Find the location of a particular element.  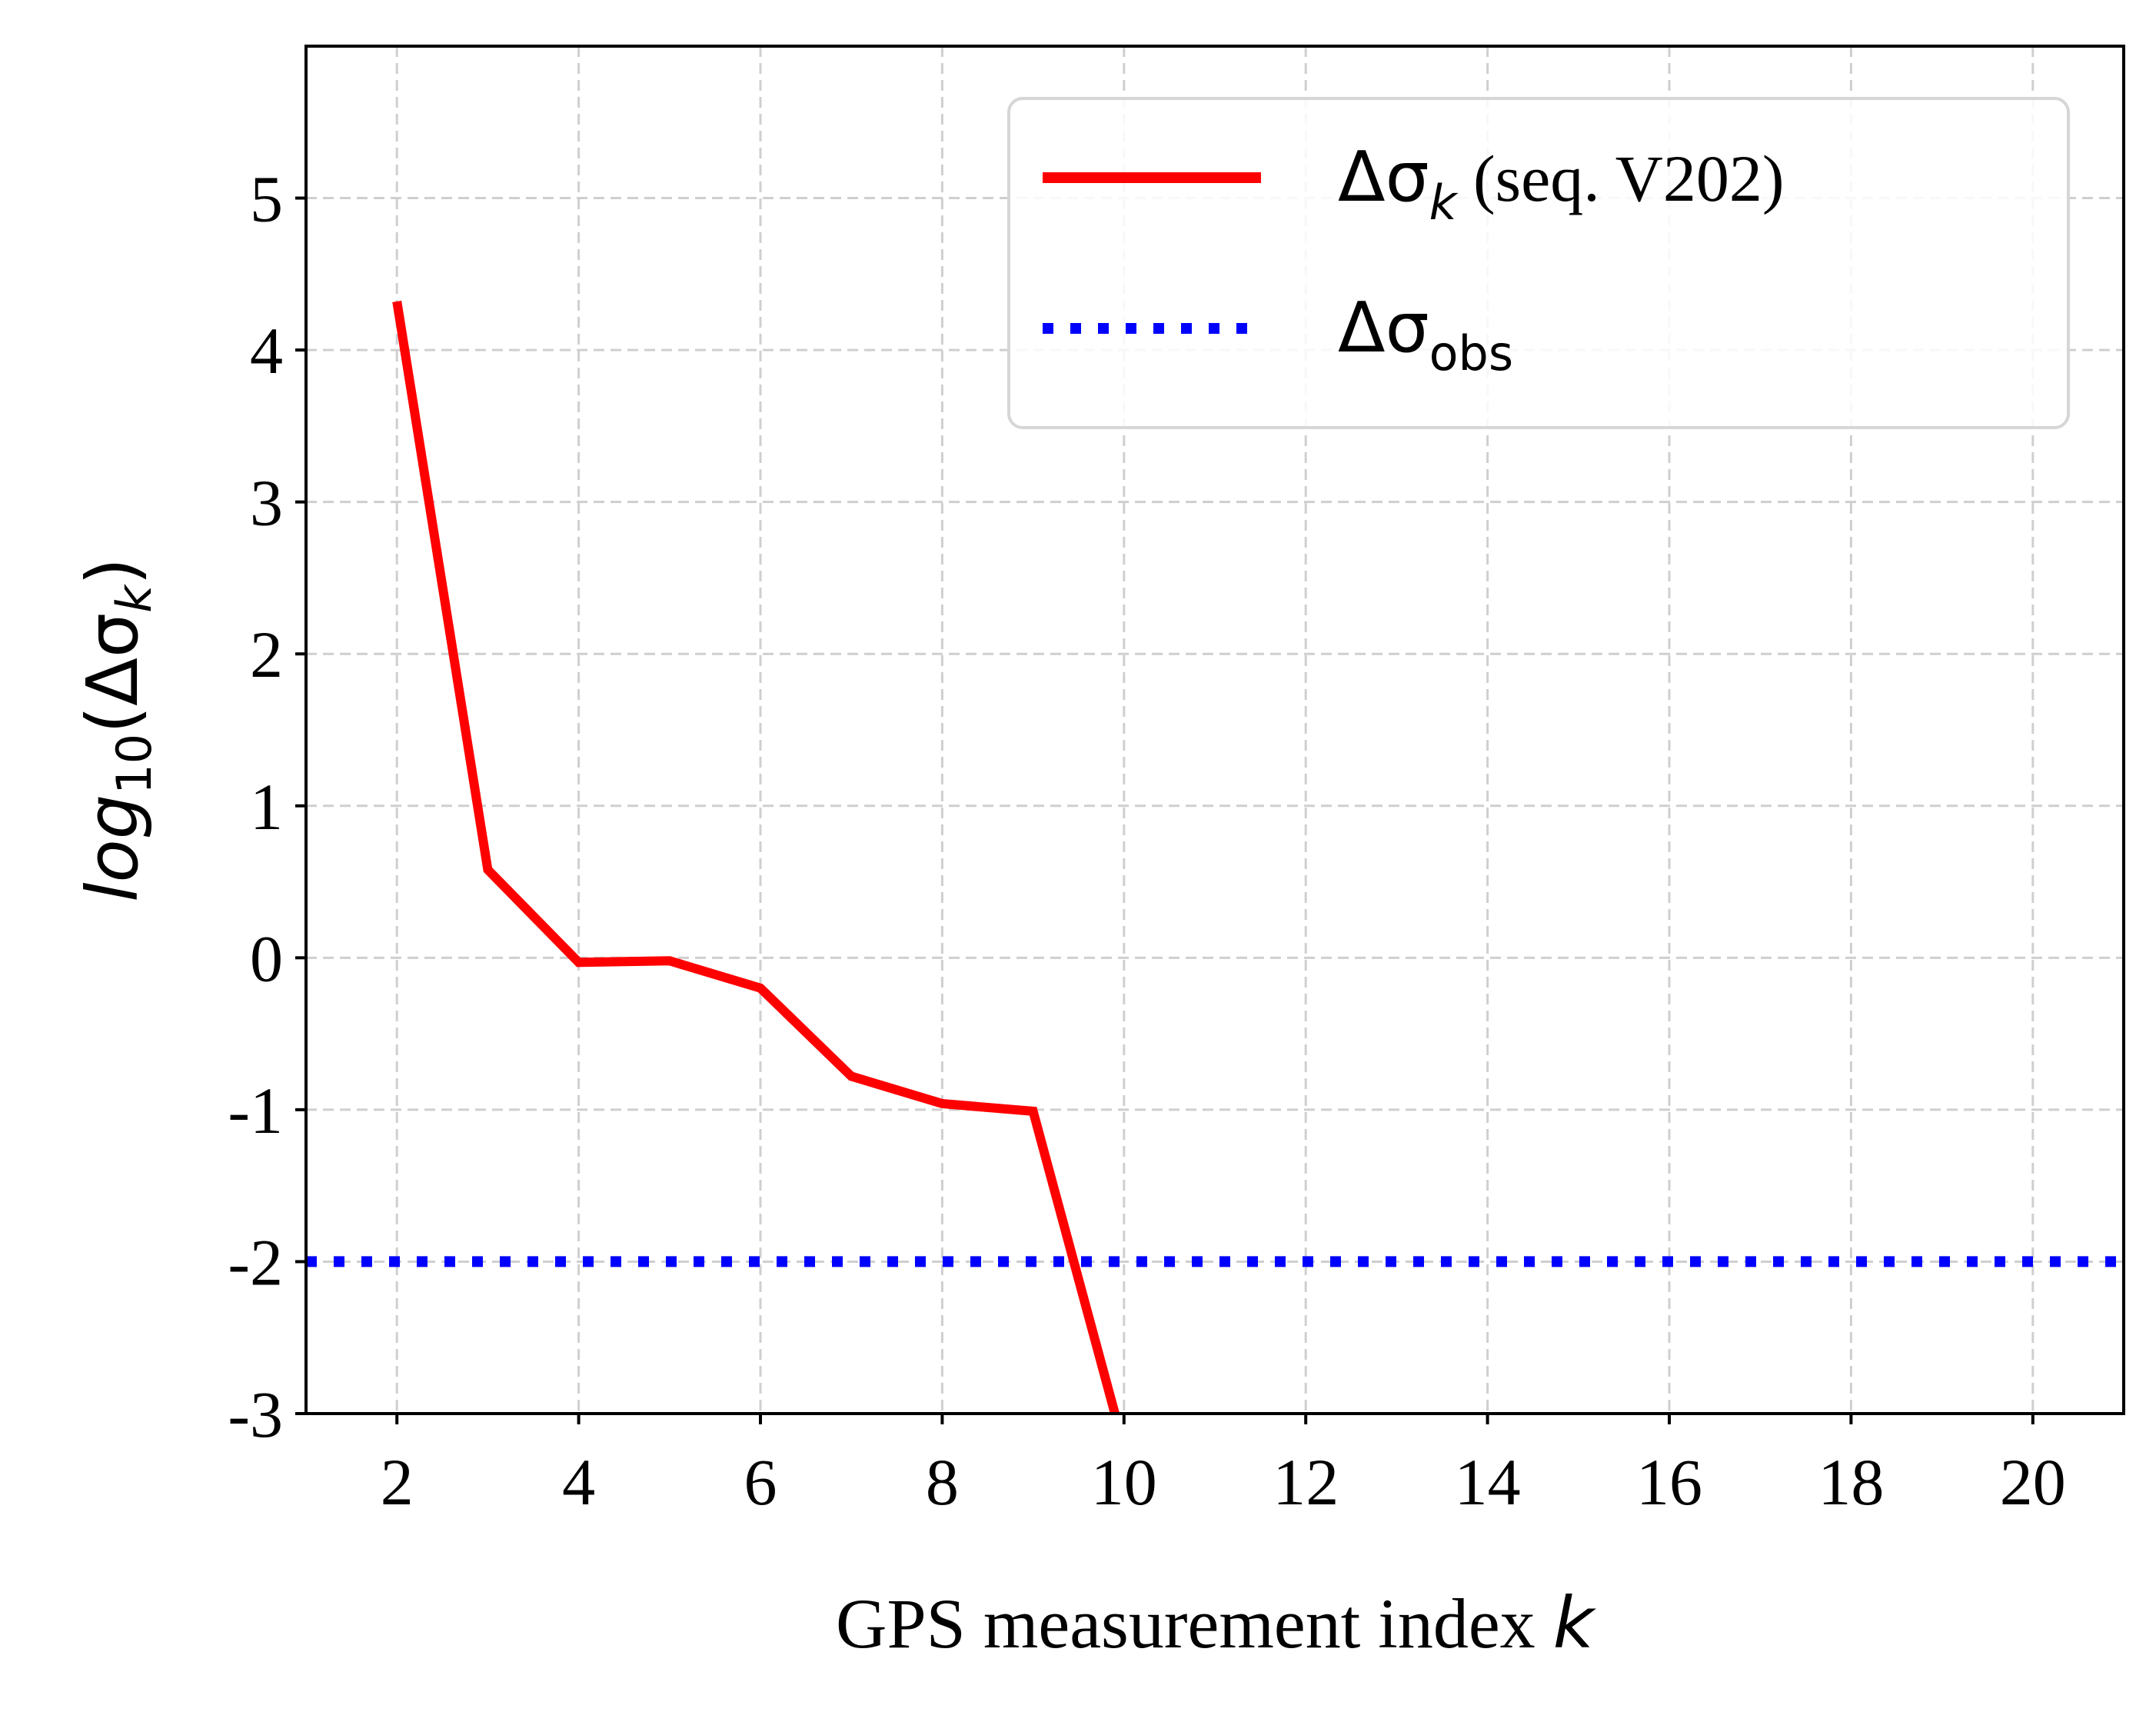

legend-label-sigma-k: Δσk (seq. V202) is located at coordinates (1561, 184).